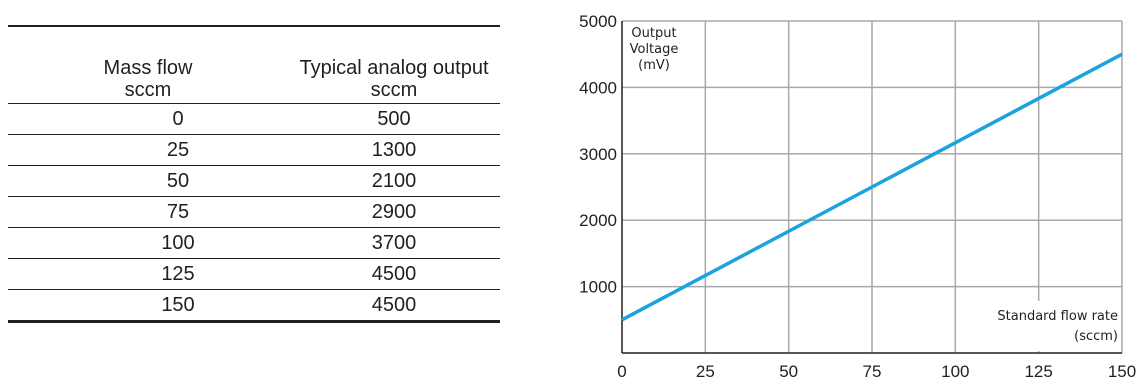 The height and width of the screenshot is (383, 1141). Describe the element at coordinates (705, 371) in the screenshot. I see `x-tick-label: 25` at that location.